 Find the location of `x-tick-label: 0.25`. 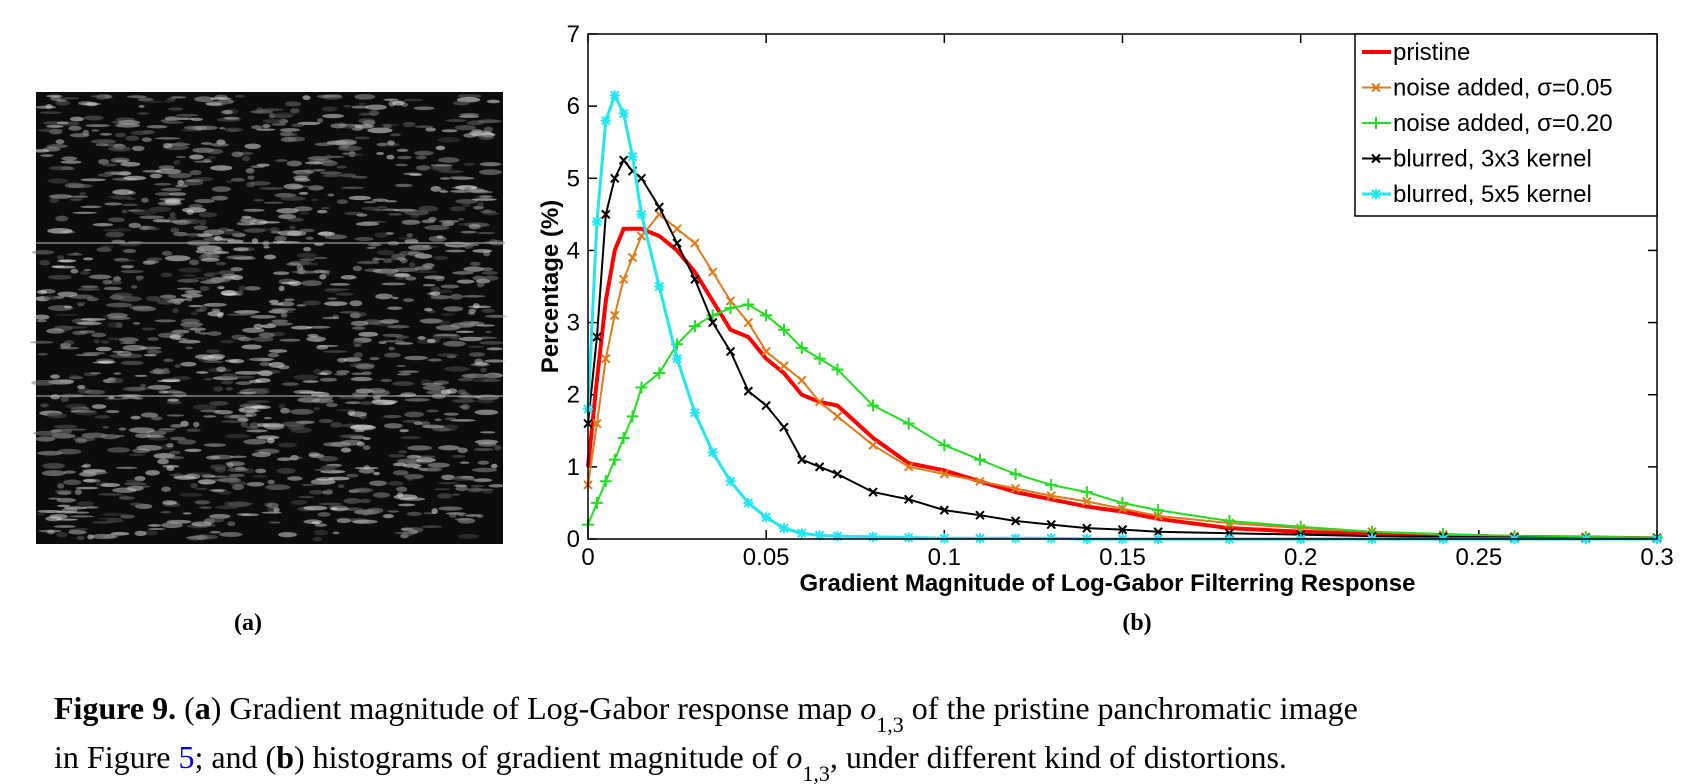

x-tick-label: 0.25 is located at coordinates (1478, 557).